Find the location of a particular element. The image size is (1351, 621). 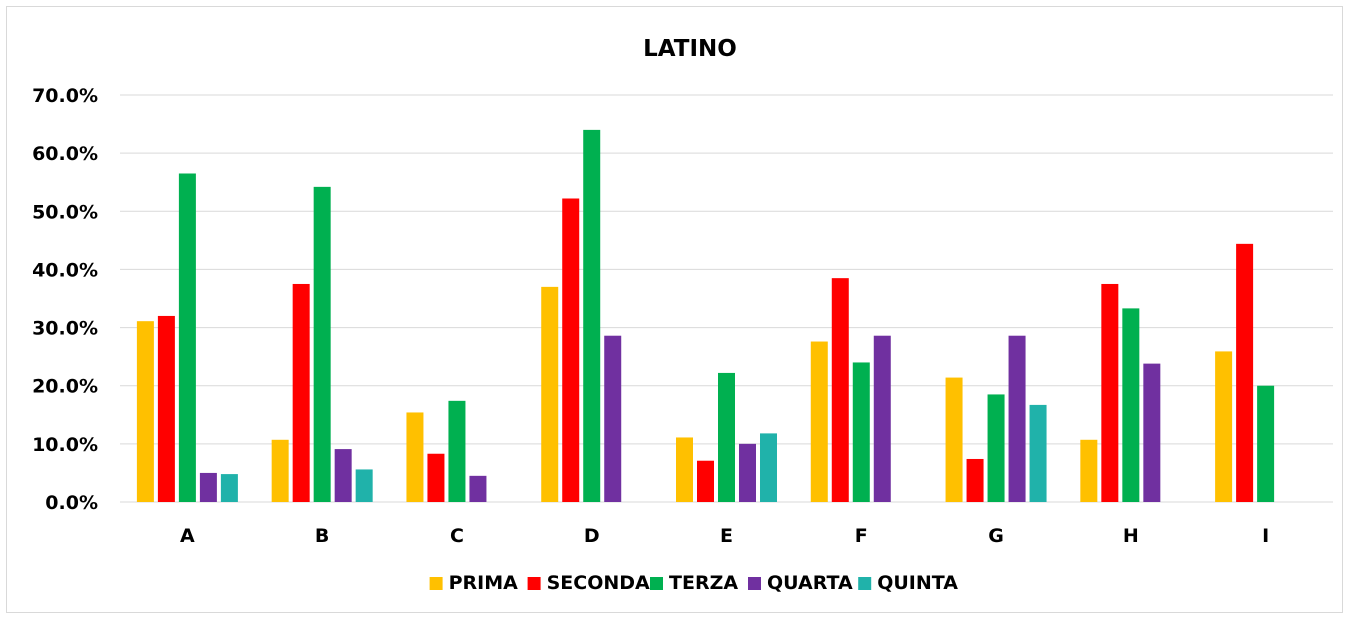

bar-prima-c is located at coordinates (415, 457).